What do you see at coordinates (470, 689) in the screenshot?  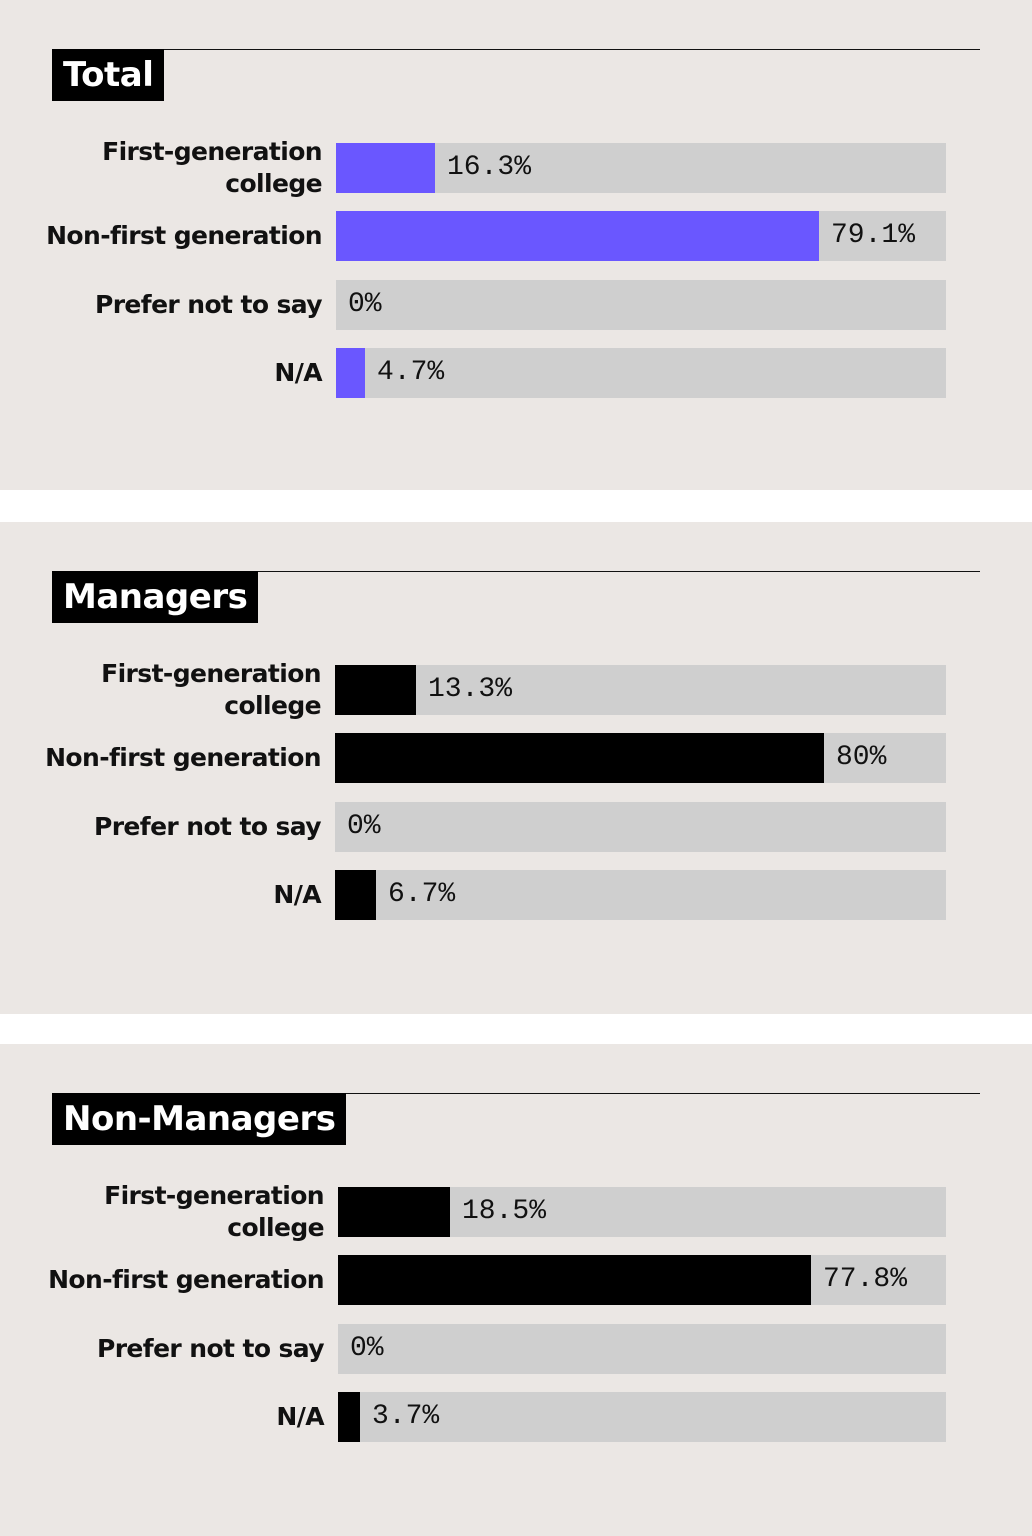 I see `value-label: 13.3%` at bounding box center [470, 689].